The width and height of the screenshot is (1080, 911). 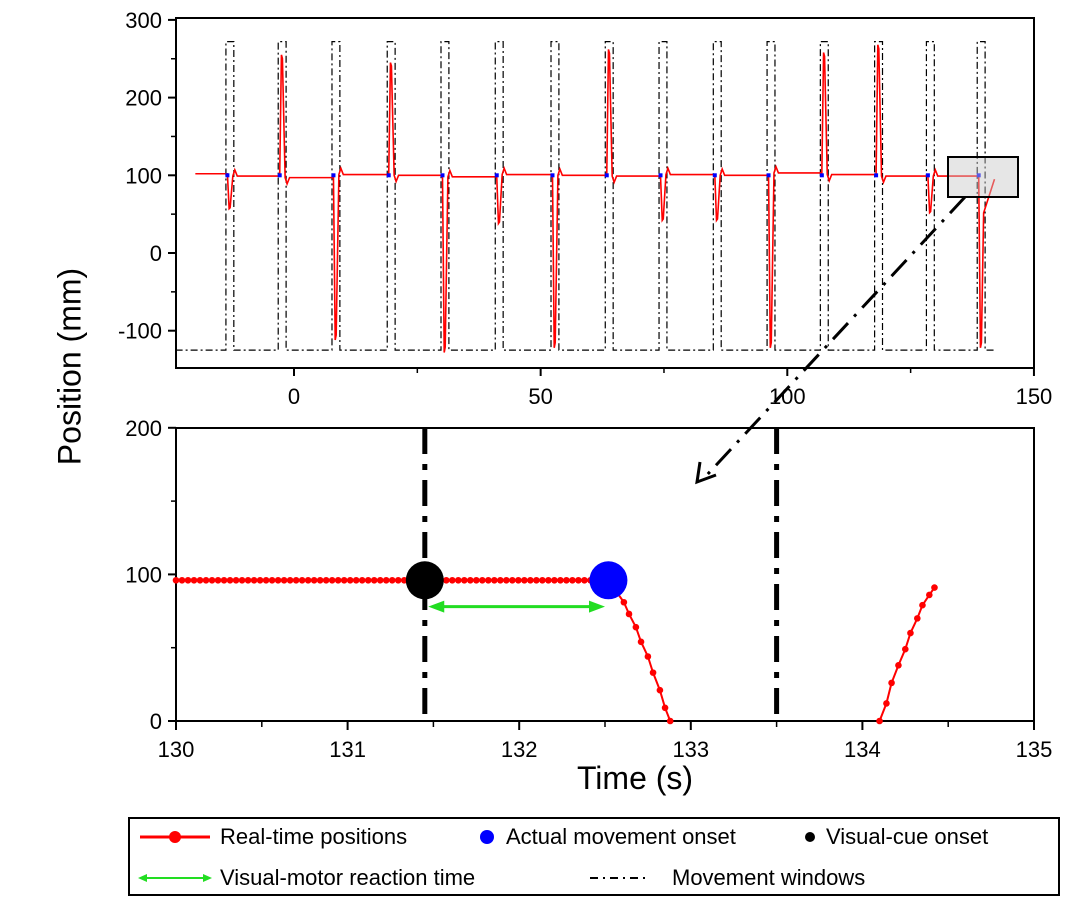 I want to click on legend-black-dot-icon, so click(x=810, y=837).